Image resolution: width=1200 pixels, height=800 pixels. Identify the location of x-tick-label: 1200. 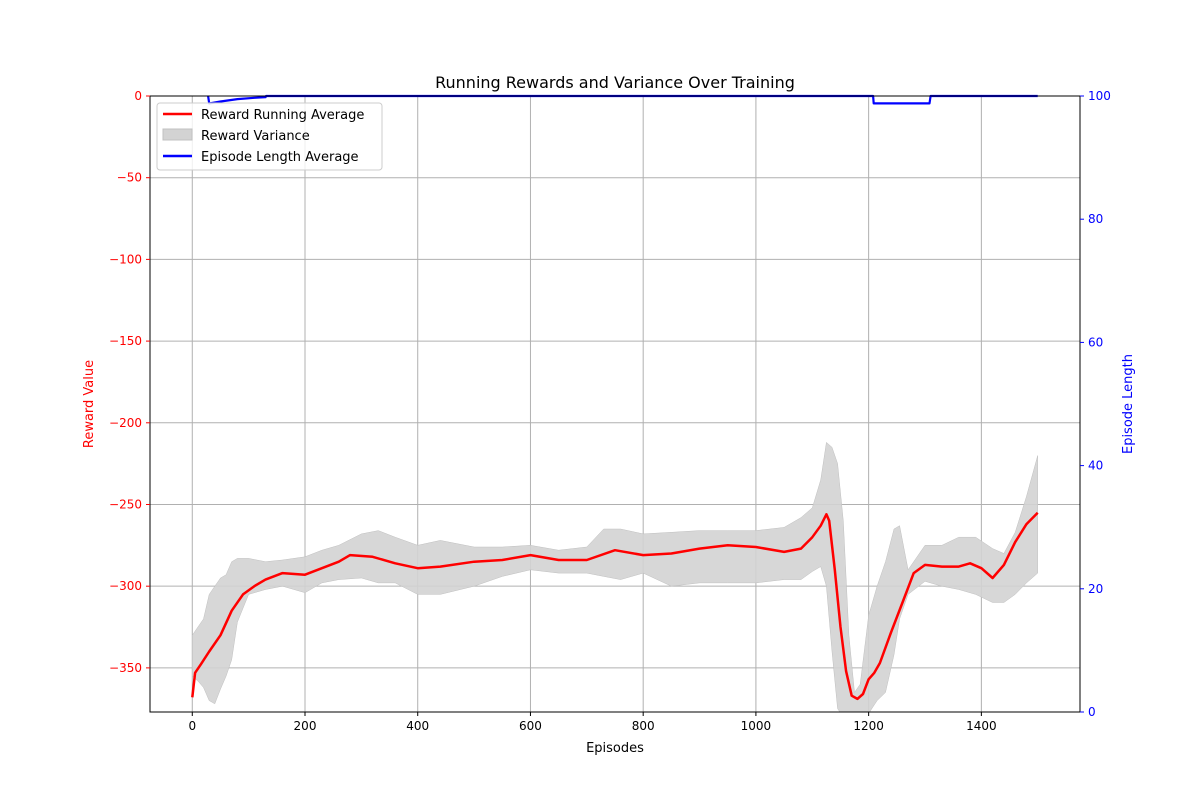
(868, 726).